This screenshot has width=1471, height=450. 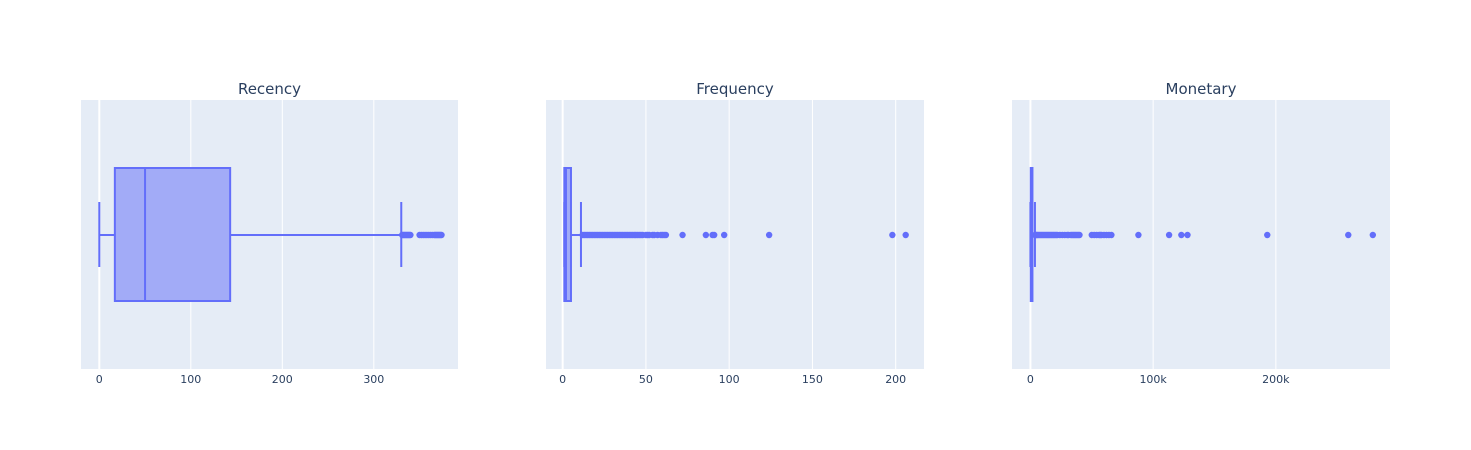 What do you see at coordinates (269, 89) in the screenshot?
I see `panel-title-recency: Recency` at bounding box center [269, 89].